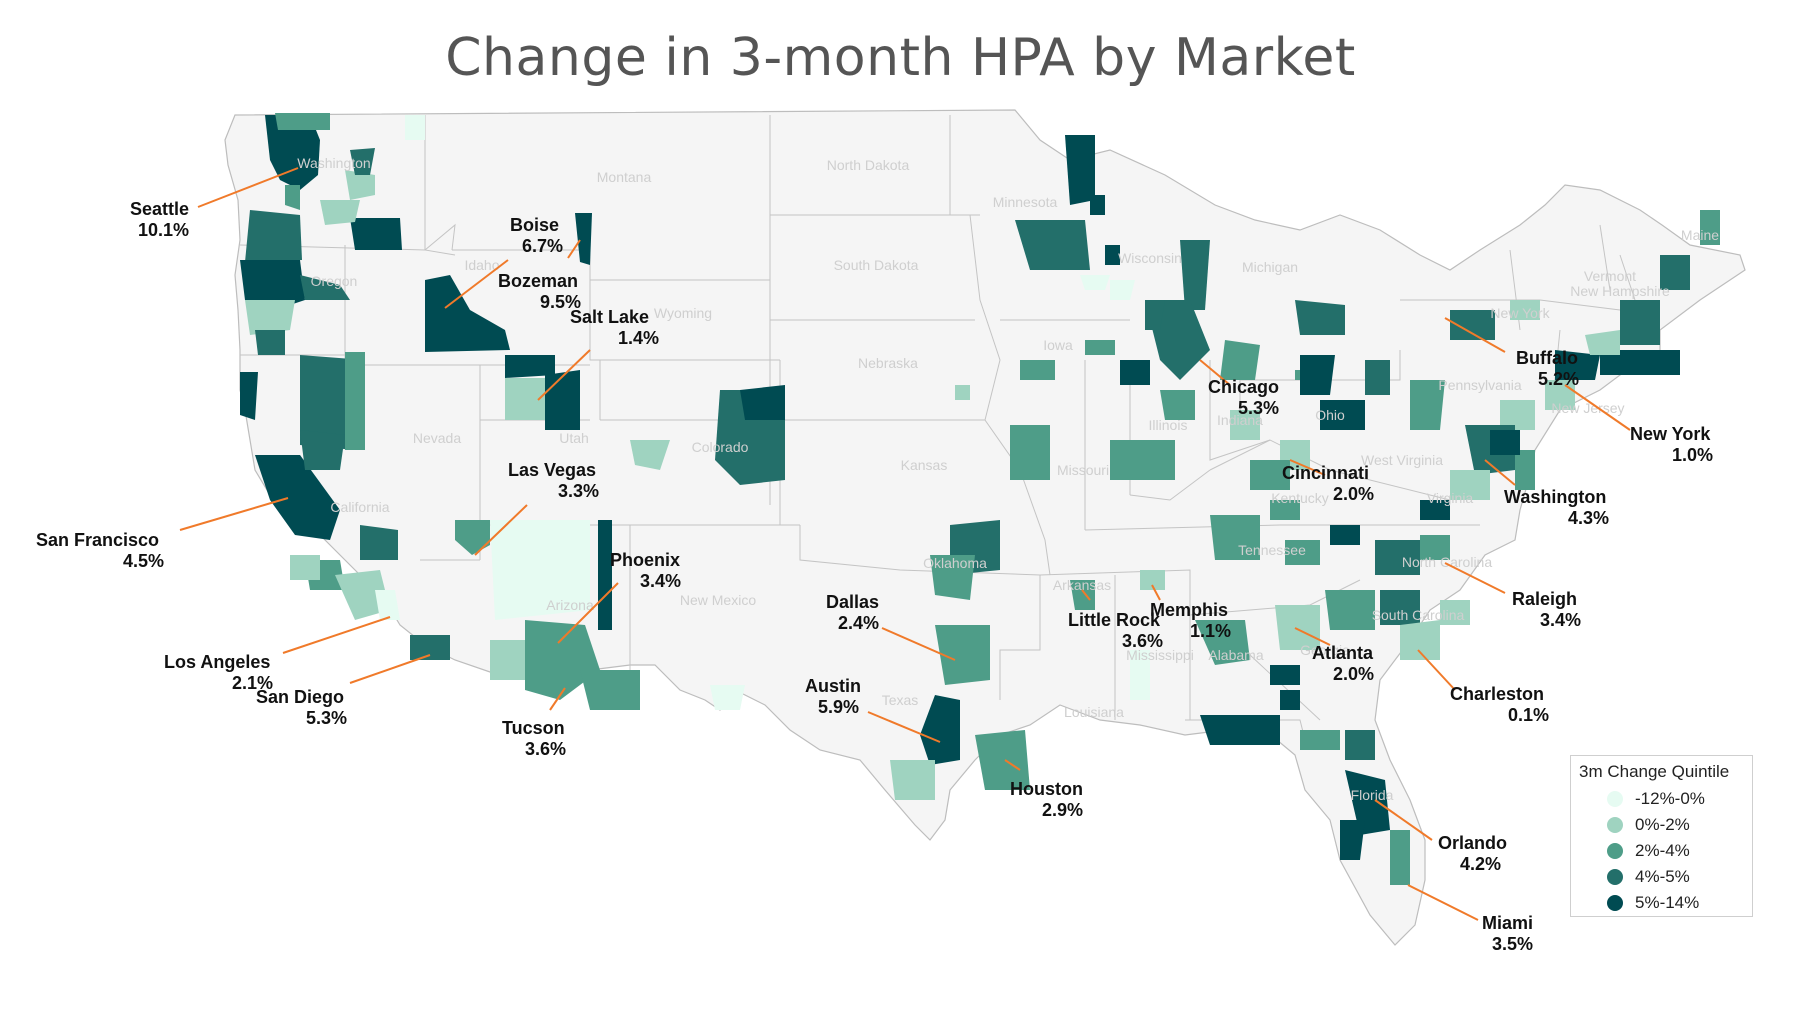  I want to click on state-label-north-carolina: North Carolina, so click(1447, 562).